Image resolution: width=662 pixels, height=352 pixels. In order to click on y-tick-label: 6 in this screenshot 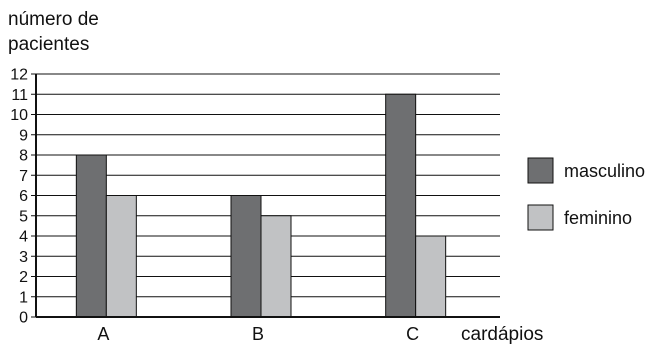, I will do `click(23, 196)`.